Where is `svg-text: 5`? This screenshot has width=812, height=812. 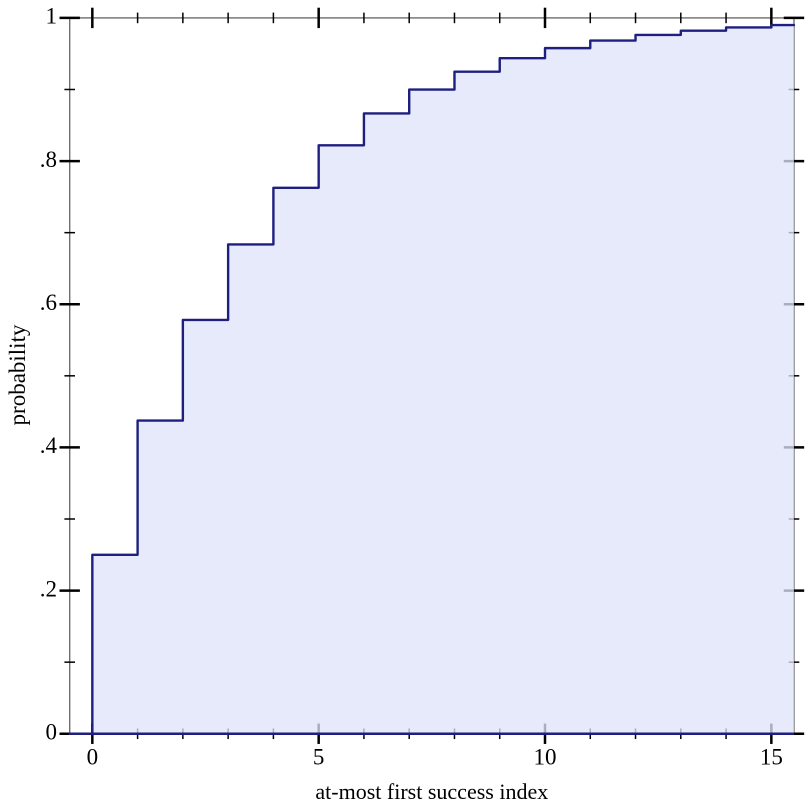
svg-text: 5 is located at coordinates (319, 756).